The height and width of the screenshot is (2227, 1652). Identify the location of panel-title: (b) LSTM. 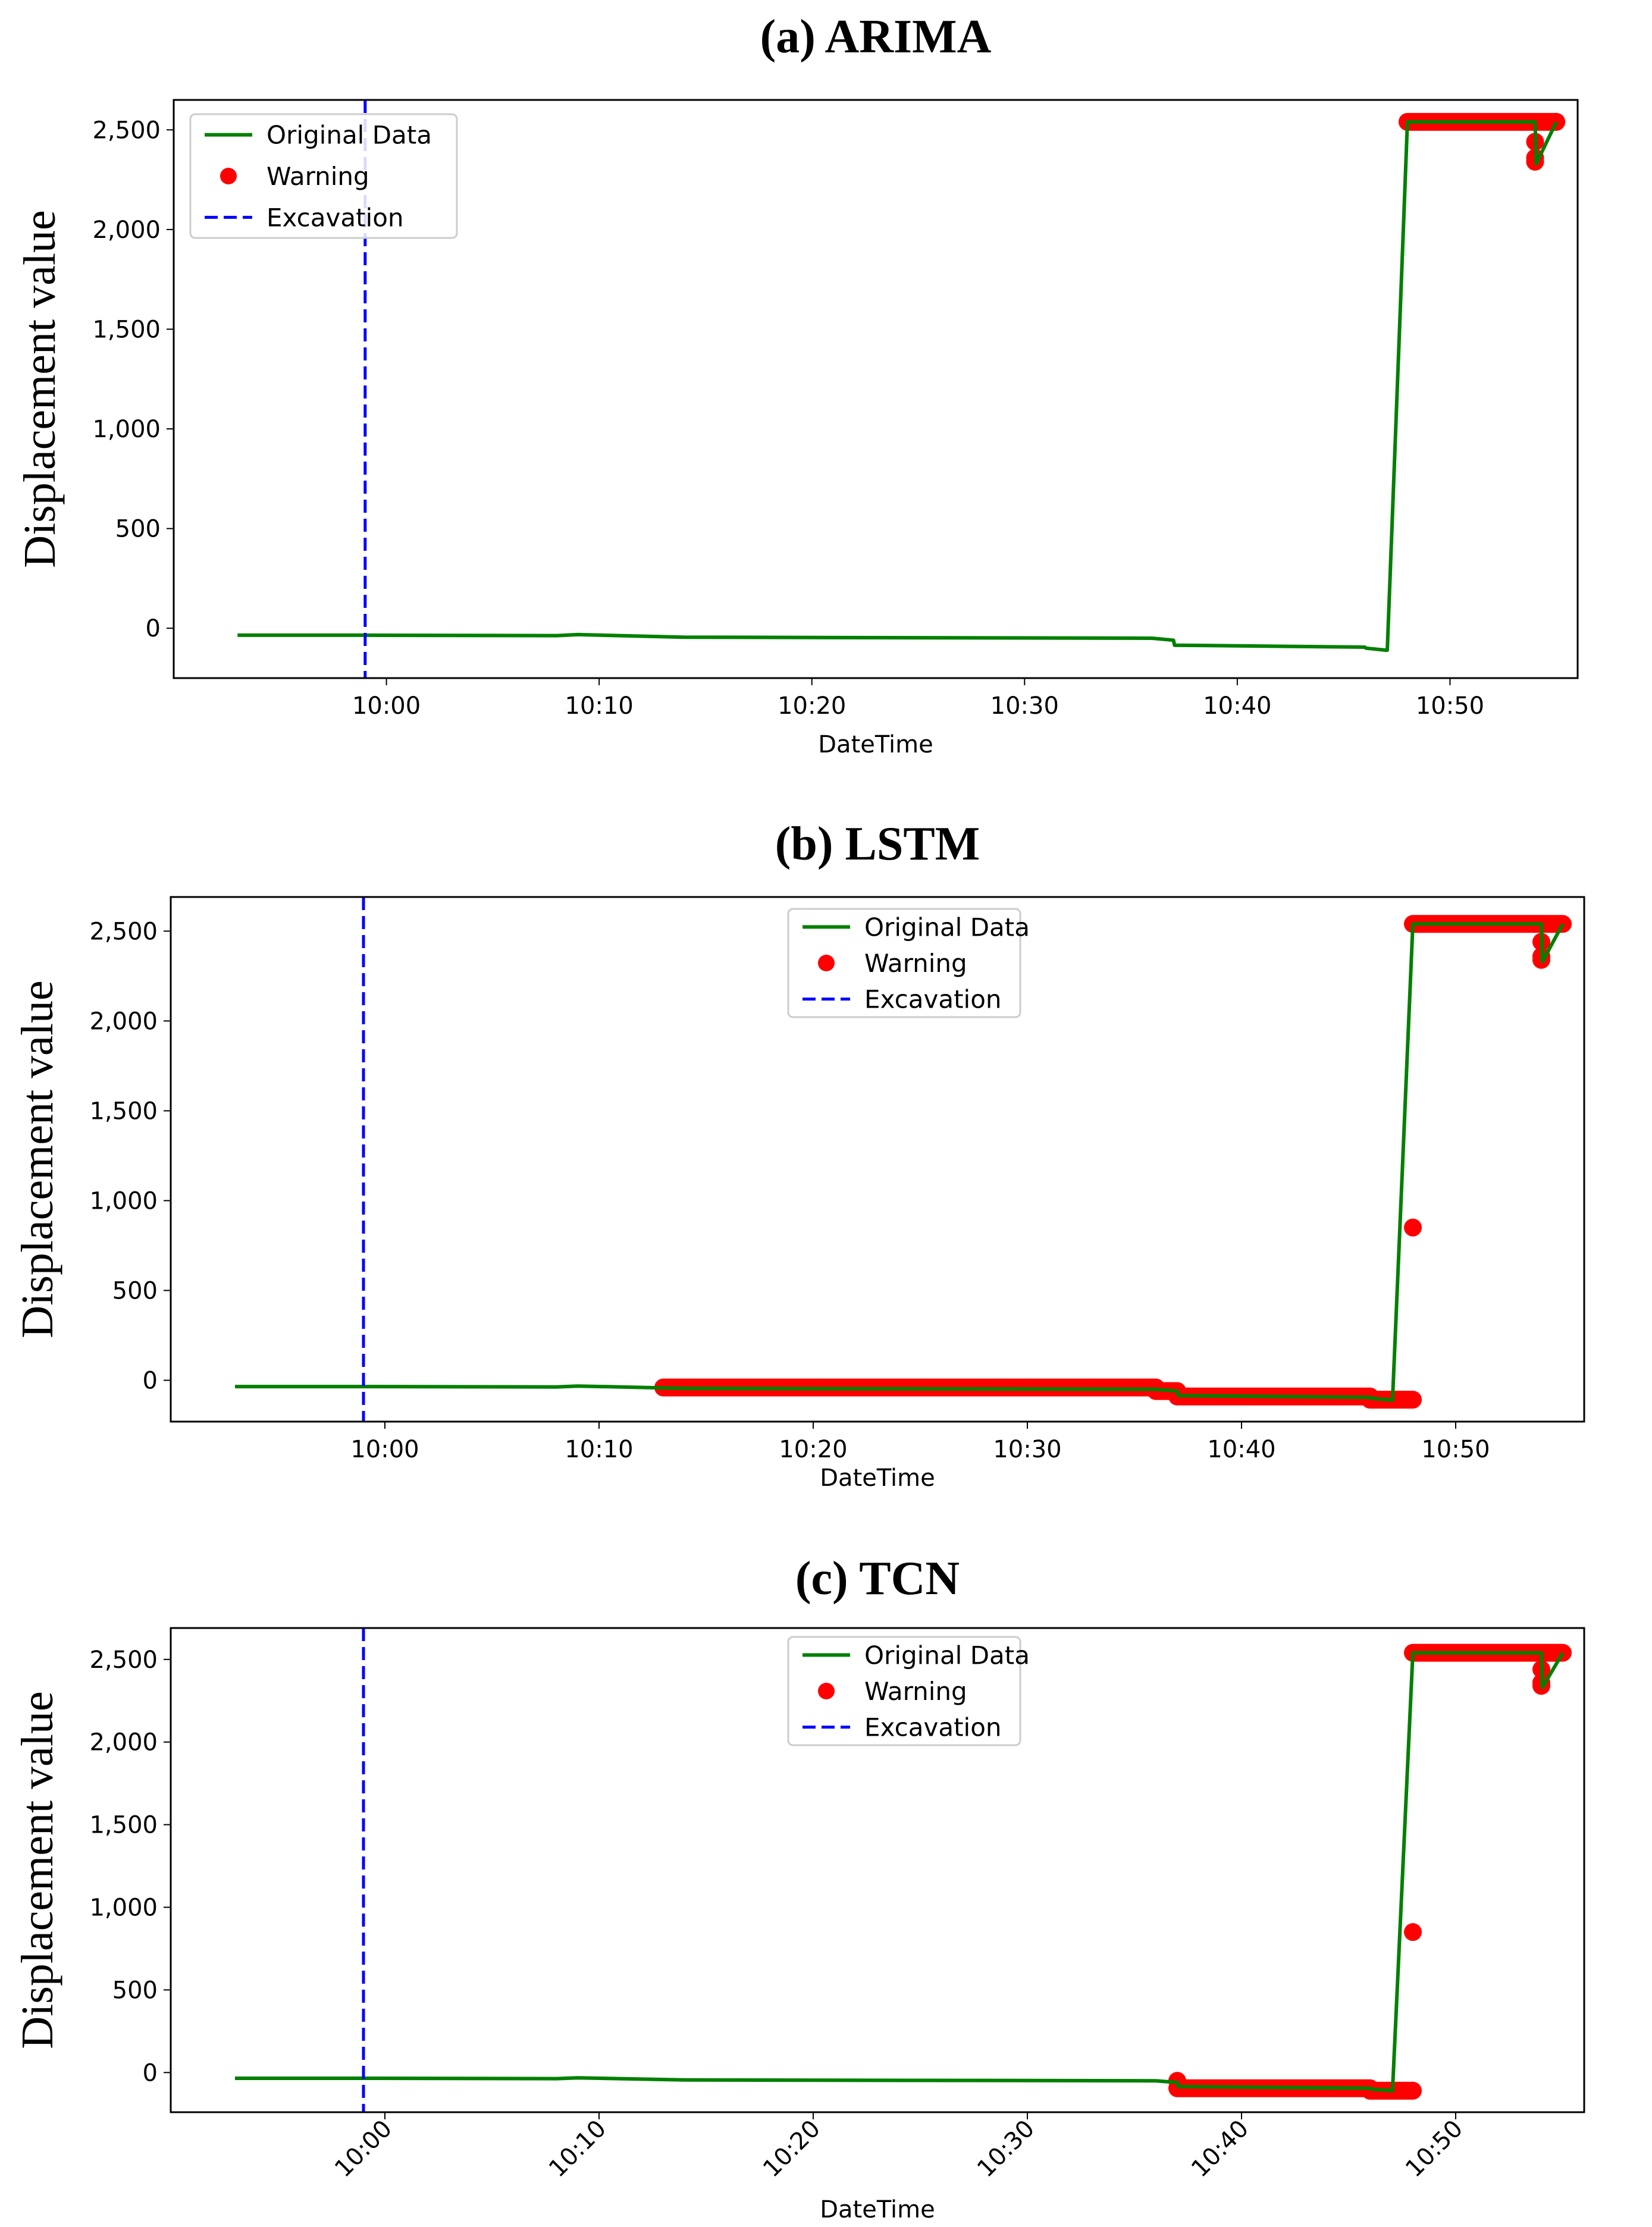
(877, 844).